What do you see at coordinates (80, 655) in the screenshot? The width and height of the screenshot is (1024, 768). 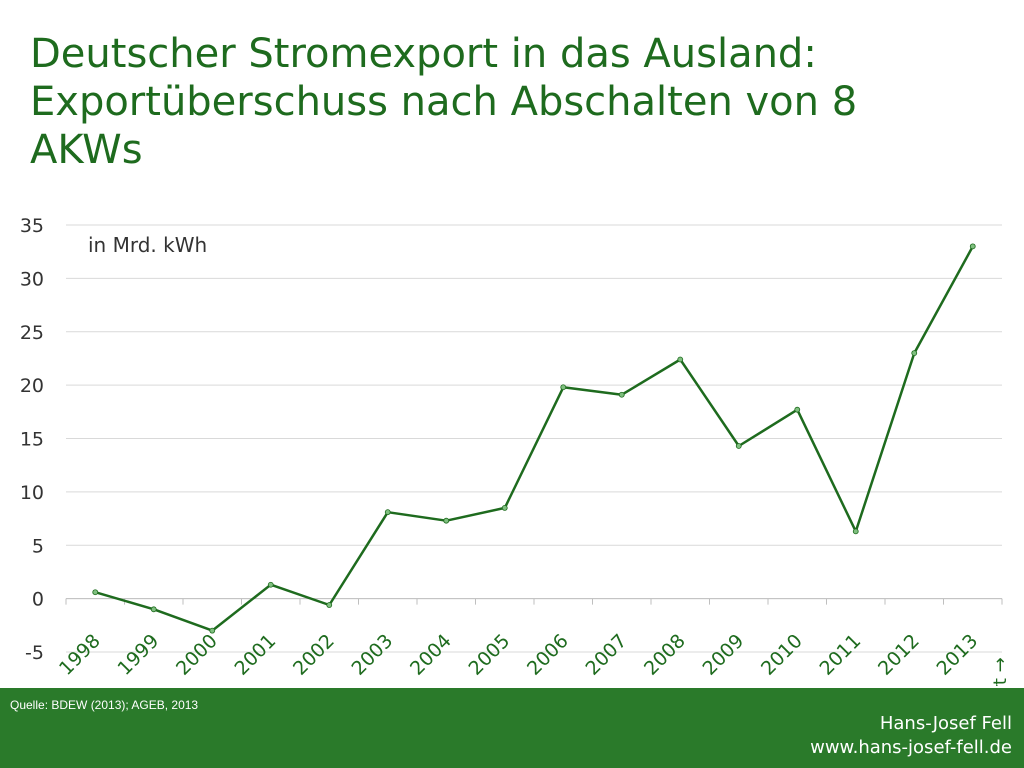 I see `x-tick-label: 1998` at bounding box center [80, 655].